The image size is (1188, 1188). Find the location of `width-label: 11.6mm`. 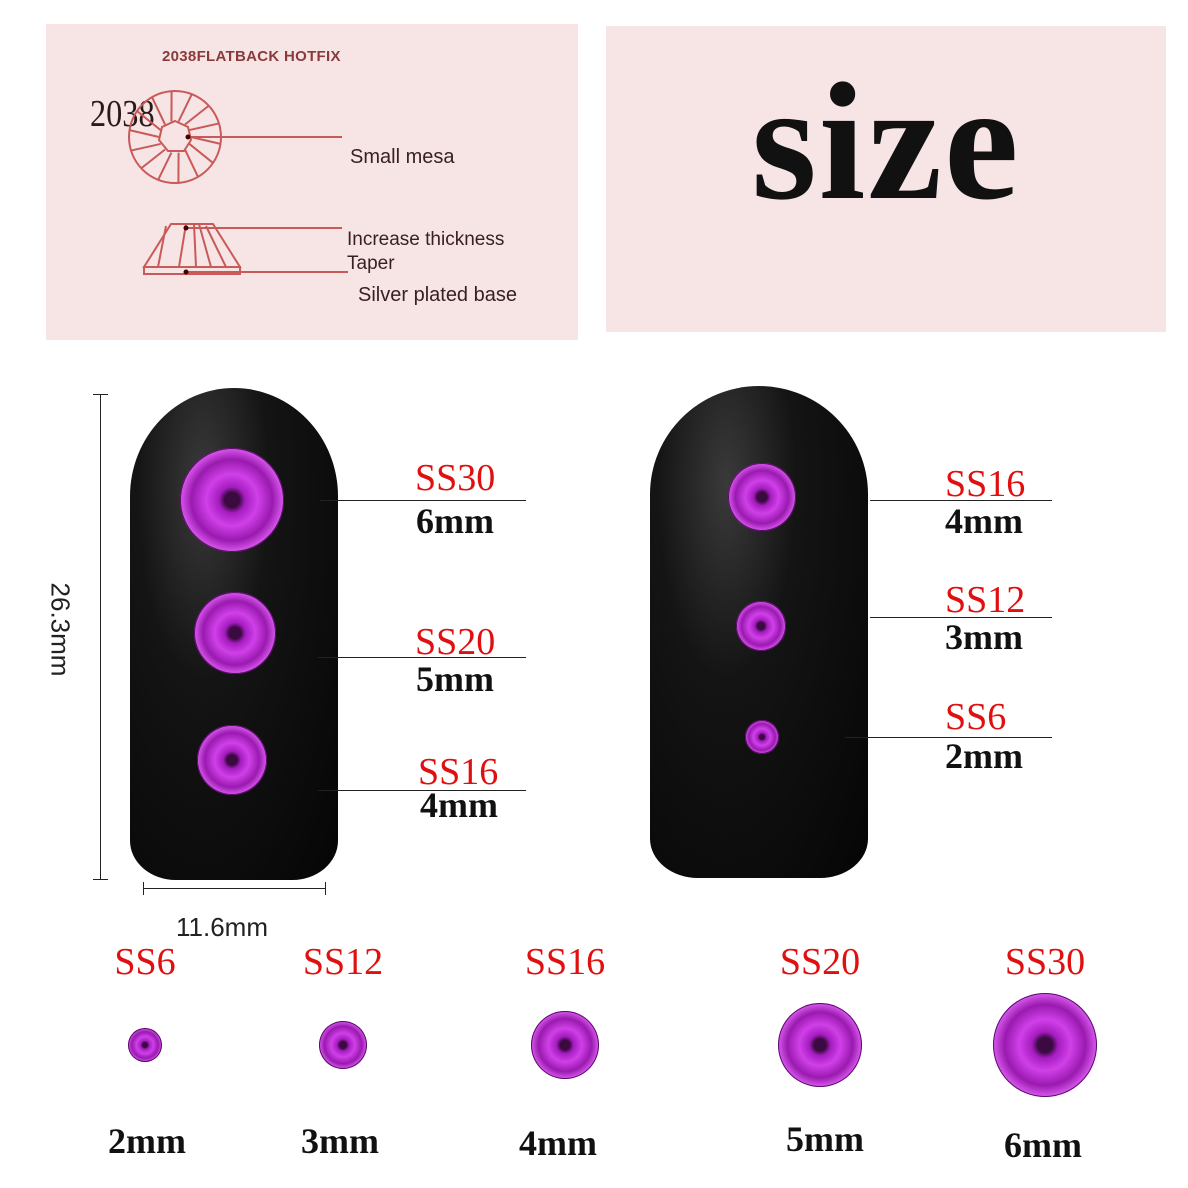

width-label: 11.6mm is located at coordinates (222, 927).